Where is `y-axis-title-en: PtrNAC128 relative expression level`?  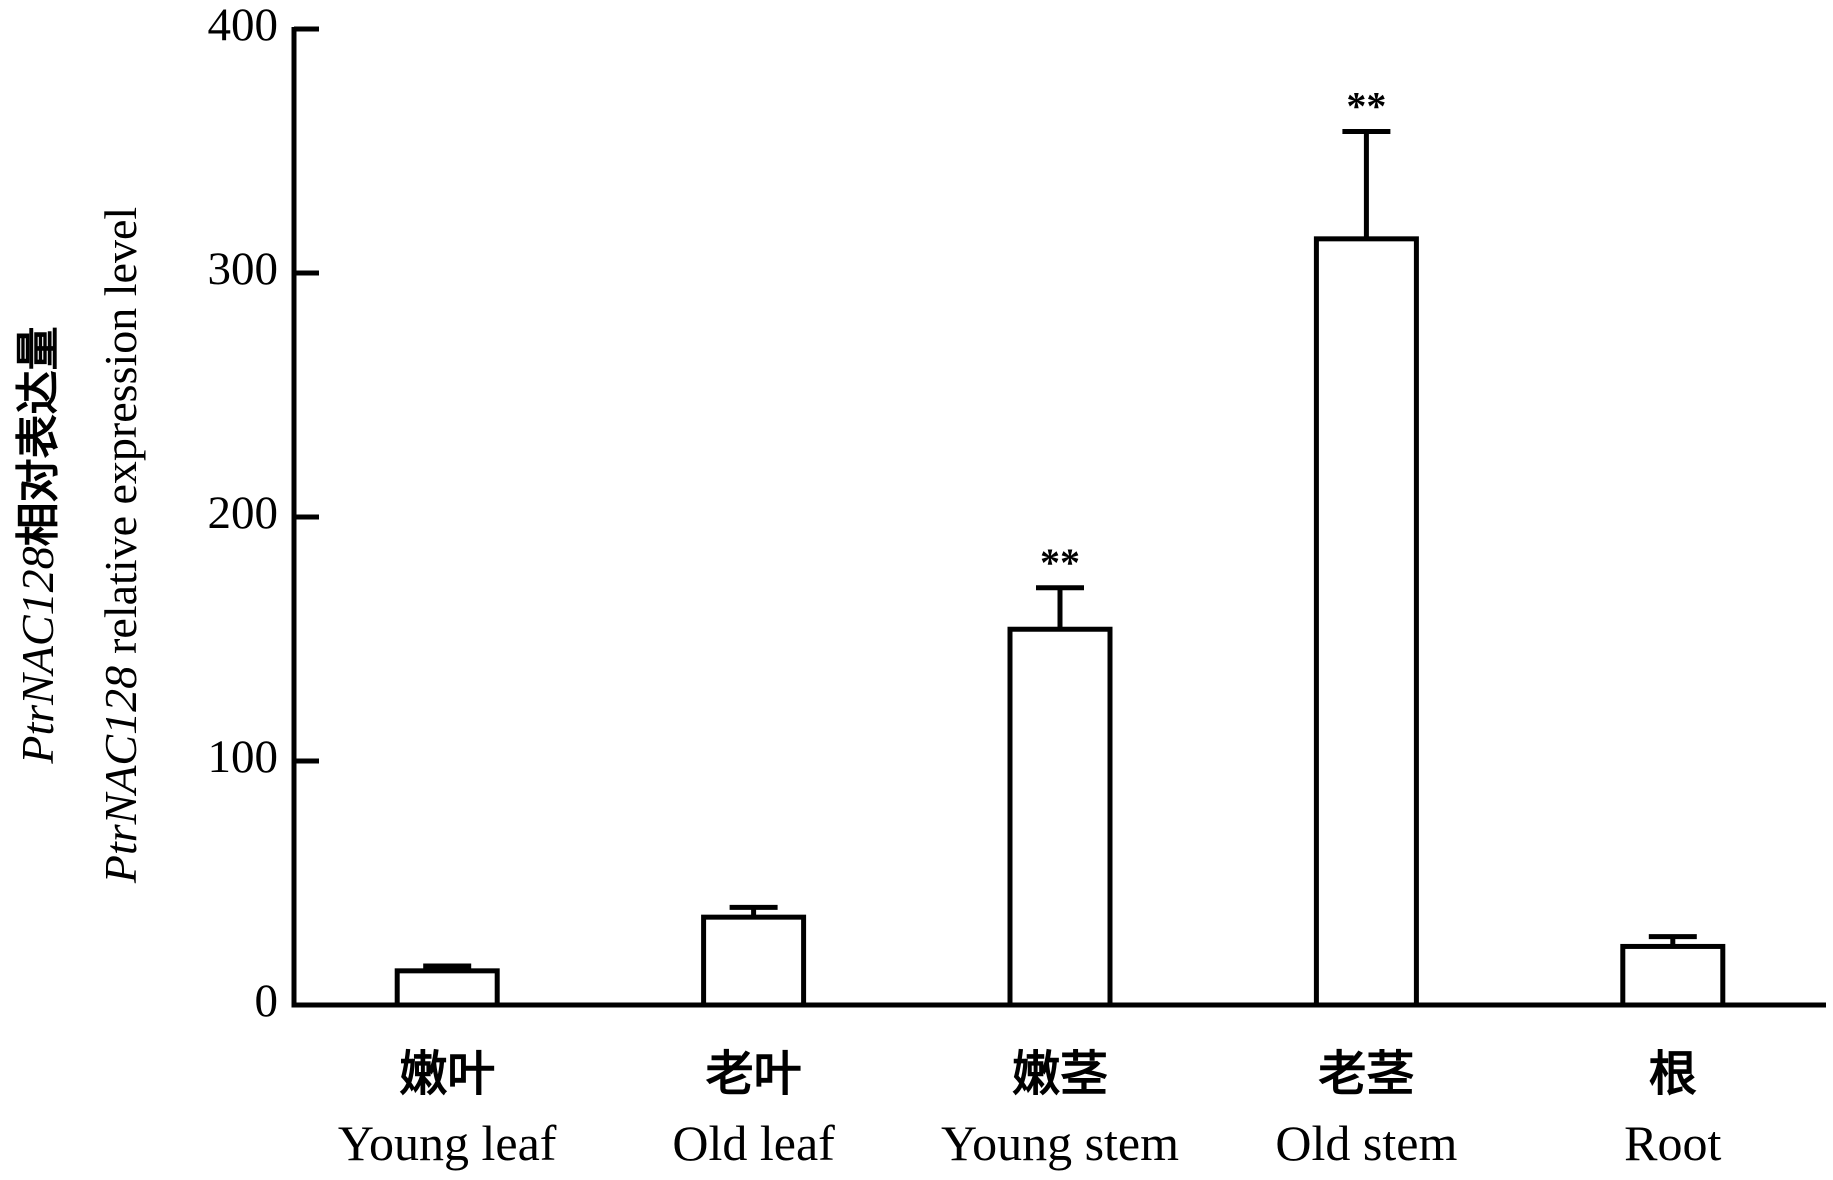
y-axis-title-en: PtrNAC128 relative expression level is located at coordinates (120, 545).